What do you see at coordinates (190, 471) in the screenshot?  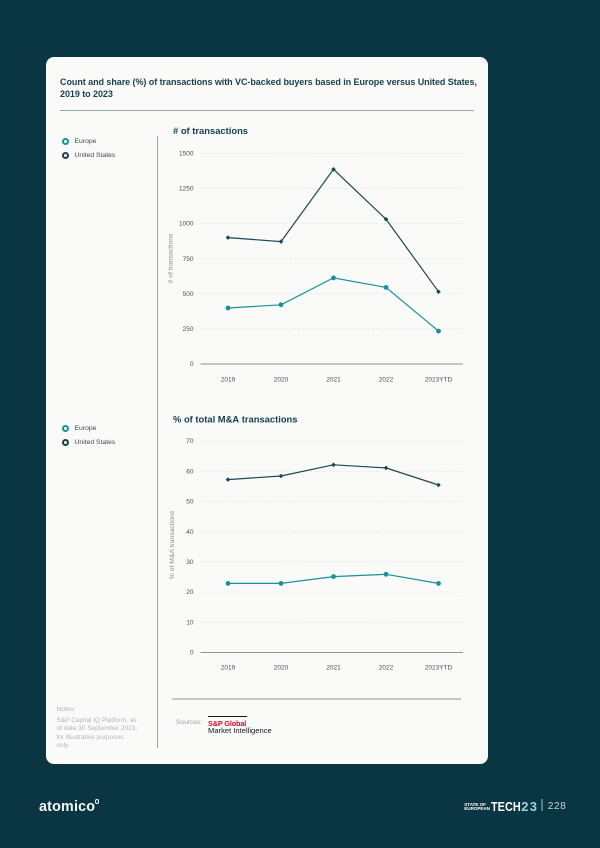 I see `svg-text: 60` at bounding box center [190, 471].